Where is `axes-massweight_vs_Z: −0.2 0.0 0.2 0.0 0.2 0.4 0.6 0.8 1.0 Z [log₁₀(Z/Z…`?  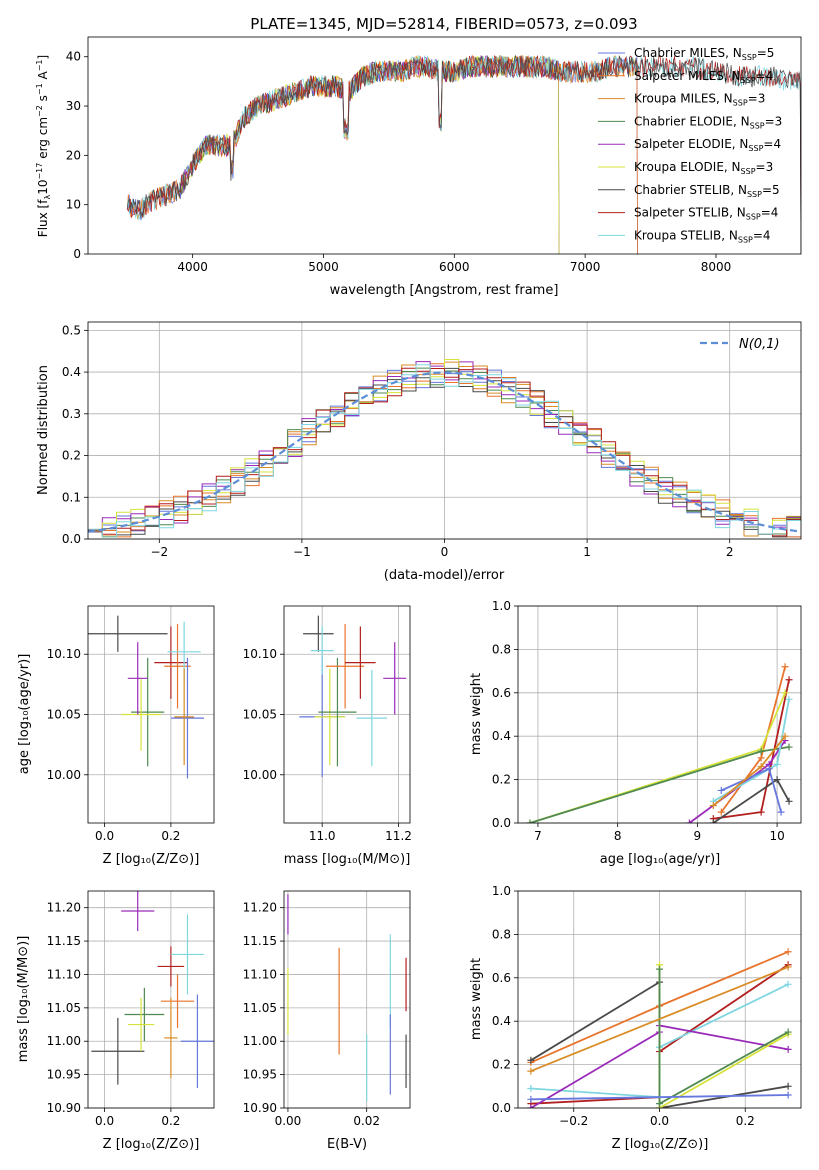 axes-massweight_vs_Z: −0.2 0.0 0.2 0.0 0.2 0.4 0.6 0.8 1.0 Z [log₁₀(Z/Z… is located at coordinates (635, 1018).